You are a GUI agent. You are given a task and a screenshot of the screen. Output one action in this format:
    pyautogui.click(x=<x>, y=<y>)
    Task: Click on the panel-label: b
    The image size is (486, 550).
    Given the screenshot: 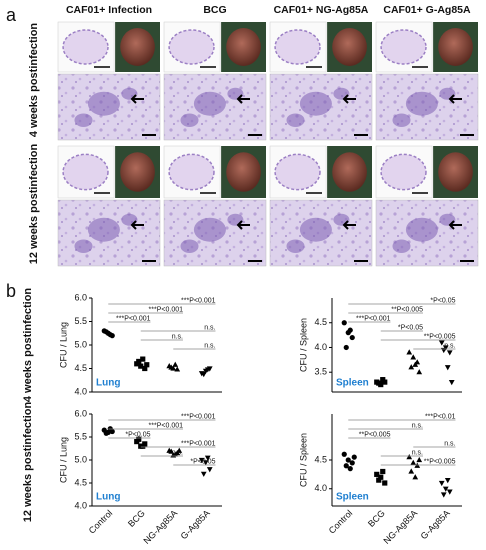 What is the action you would take?
    pyautogui.click(x=11, y=291)
    